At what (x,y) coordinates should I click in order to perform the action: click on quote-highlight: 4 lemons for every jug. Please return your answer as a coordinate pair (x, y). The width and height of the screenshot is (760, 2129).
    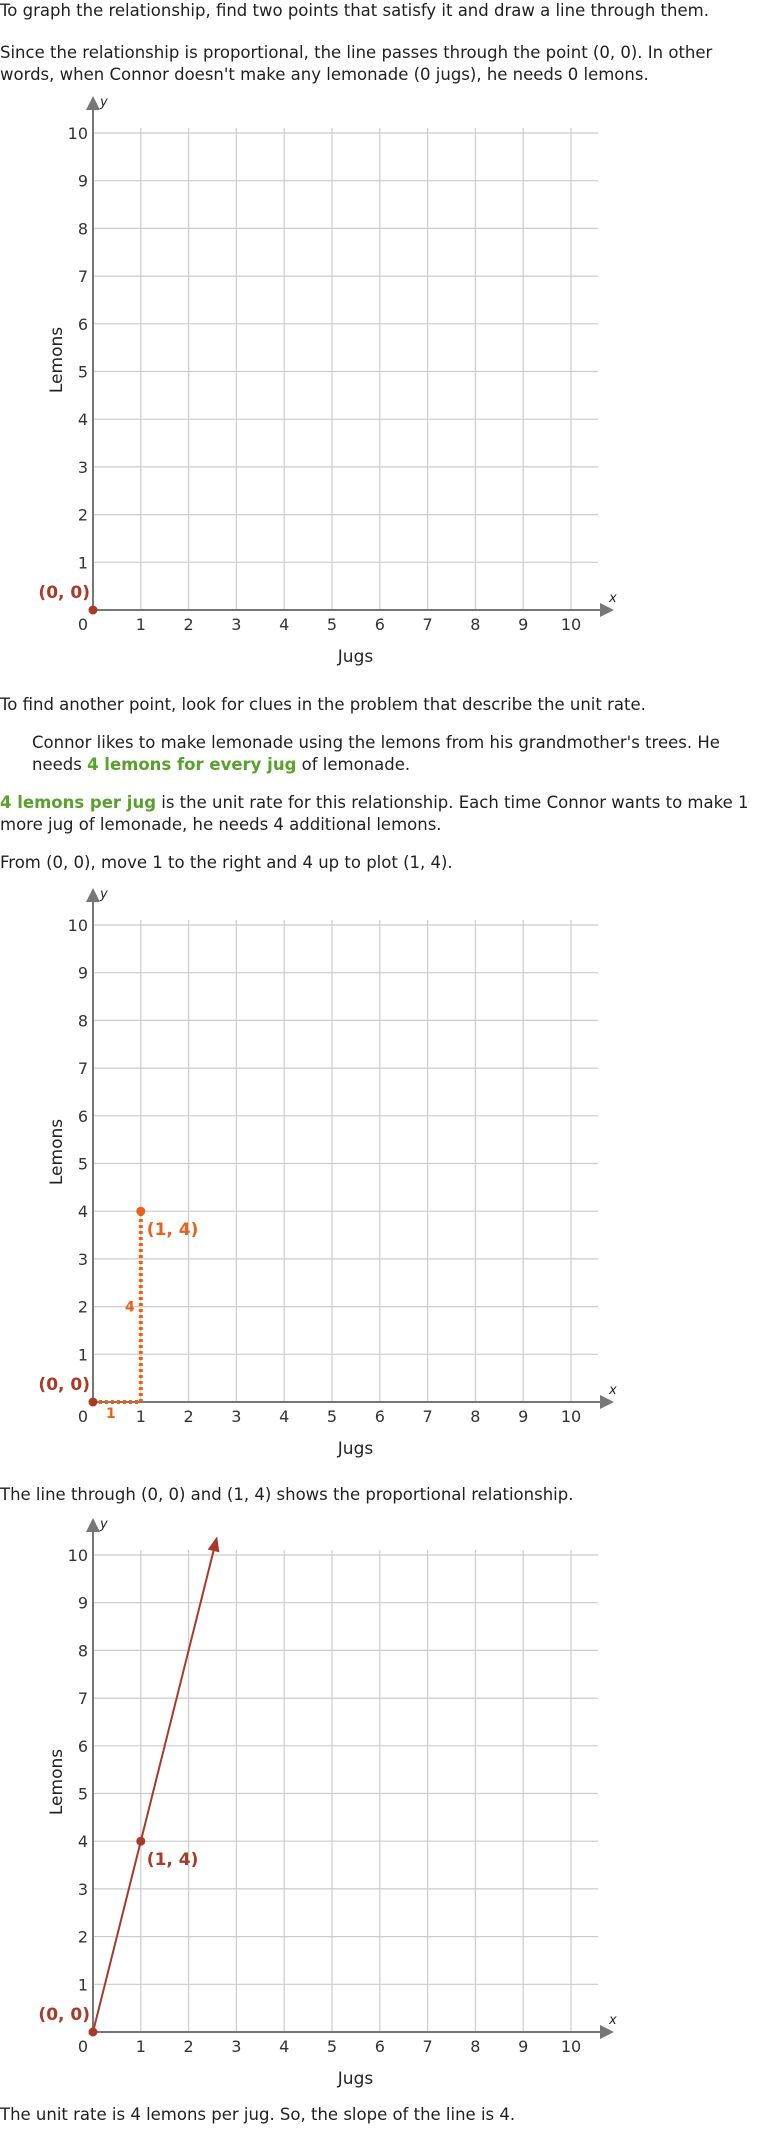
    Looking at the image, I should click on (192, 764).